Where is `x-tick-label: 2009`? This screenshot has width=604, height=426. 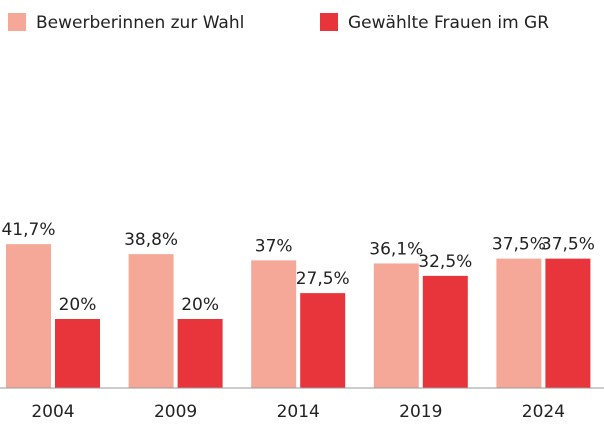 x-tick-label: 2009 is located at coordinates (175, 412).